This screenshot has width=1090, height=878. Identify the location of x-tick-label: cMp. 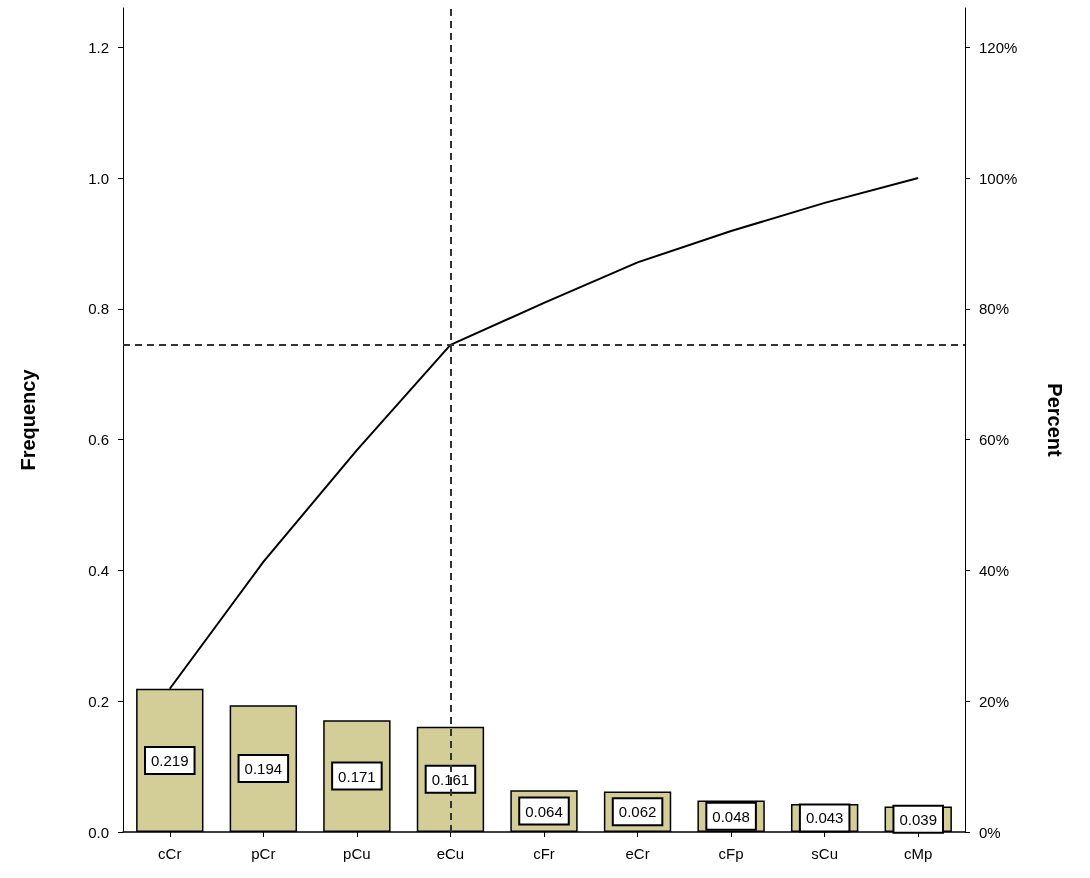
(918, 853).